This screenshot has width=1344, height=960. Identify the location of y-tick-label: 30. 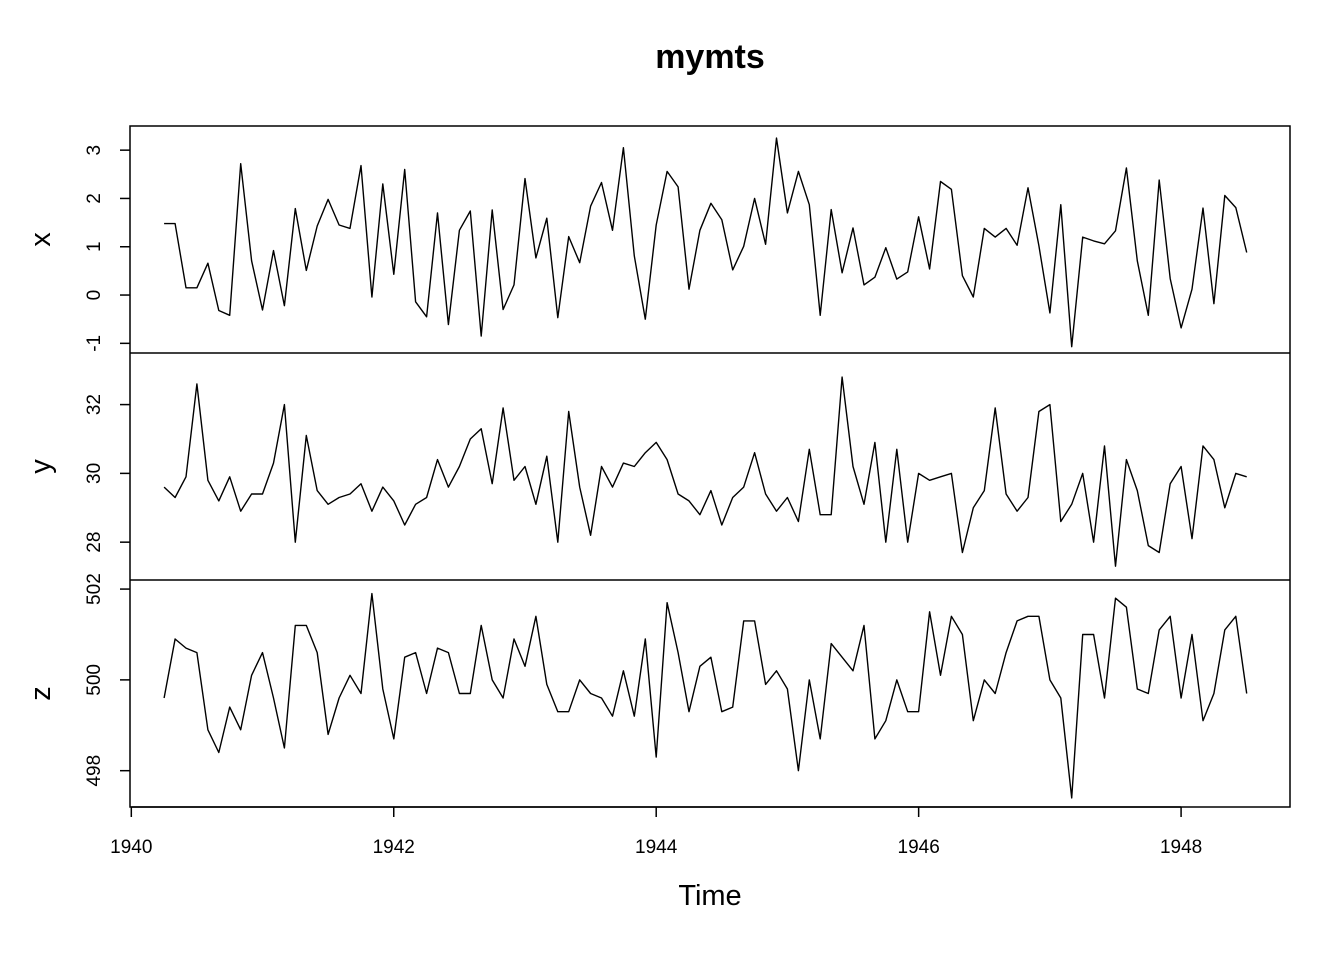
(94, 473).